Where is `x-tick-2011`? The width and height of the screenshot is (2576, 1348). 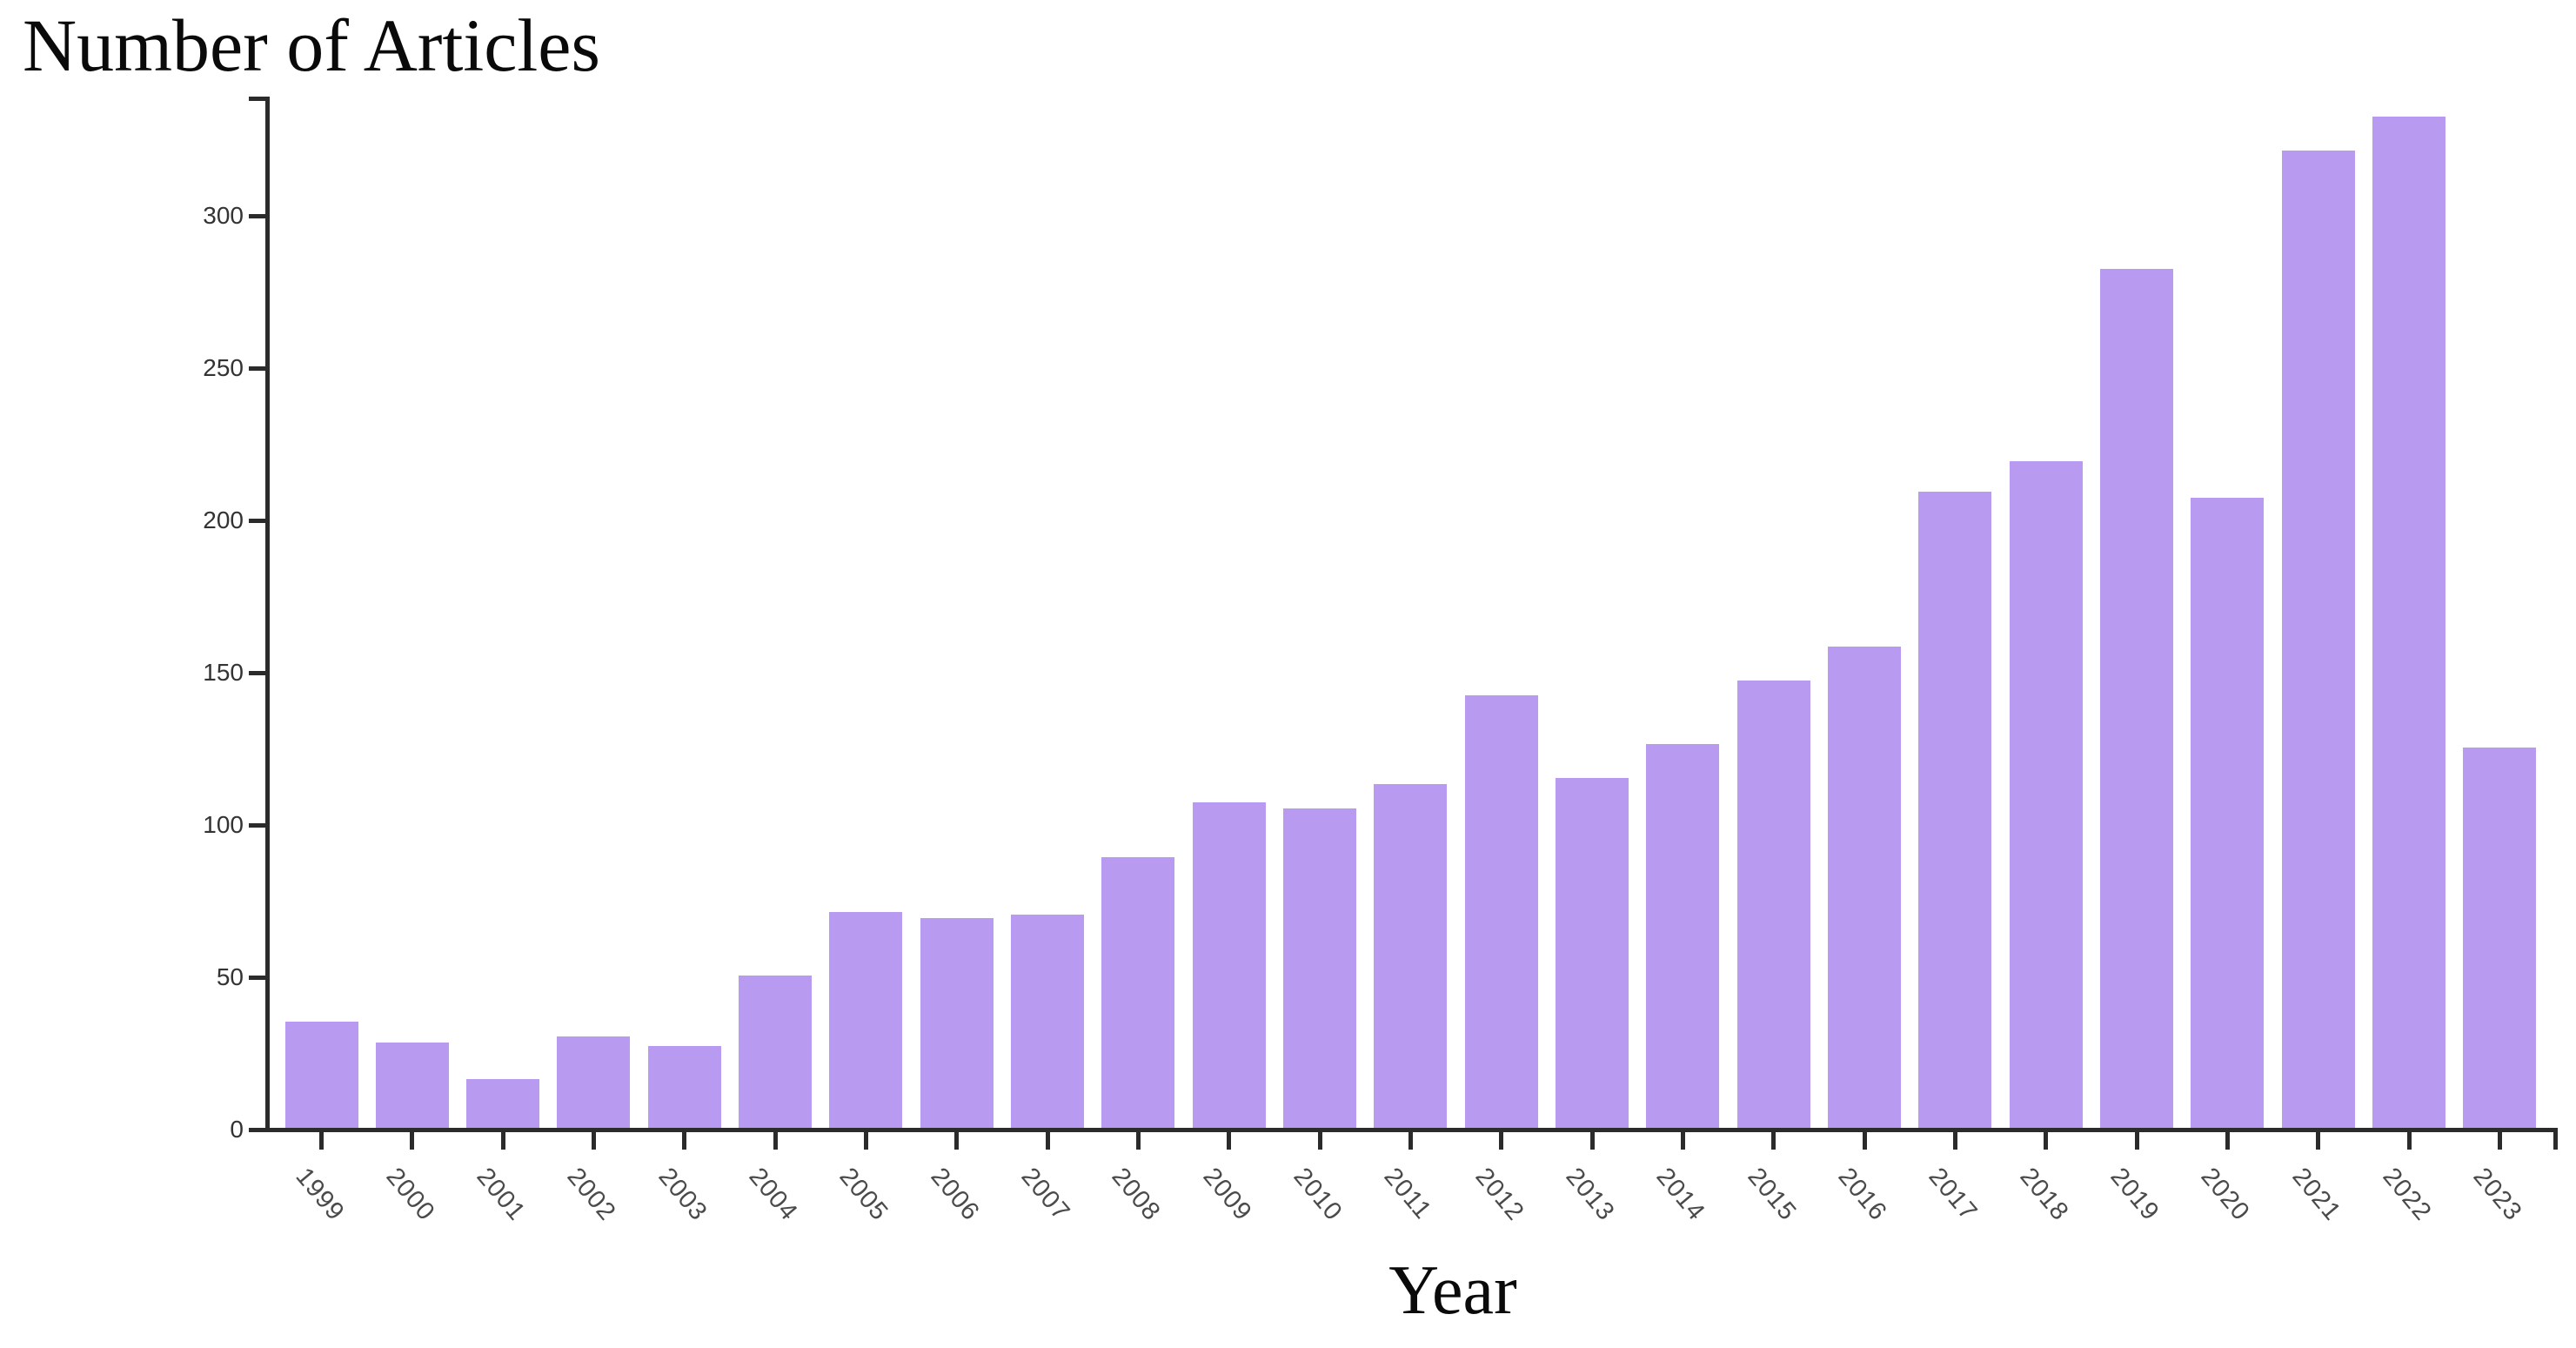
x-tick-2011 is located at coordinates (1410, 1140).